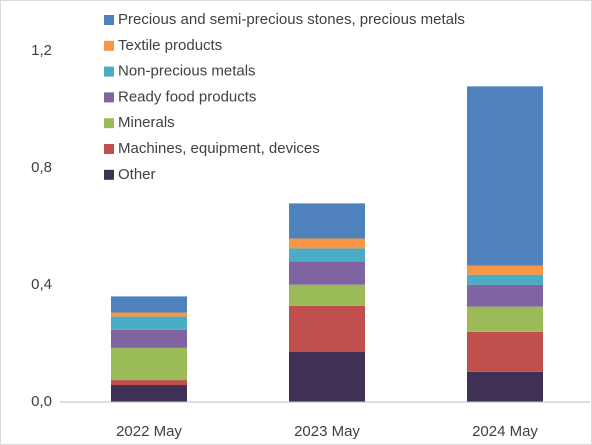  What do you see at coordinates (149, 431) in the screenshot?
I see `x-tick-label: 2022 May` at bounding box center [149, 431].